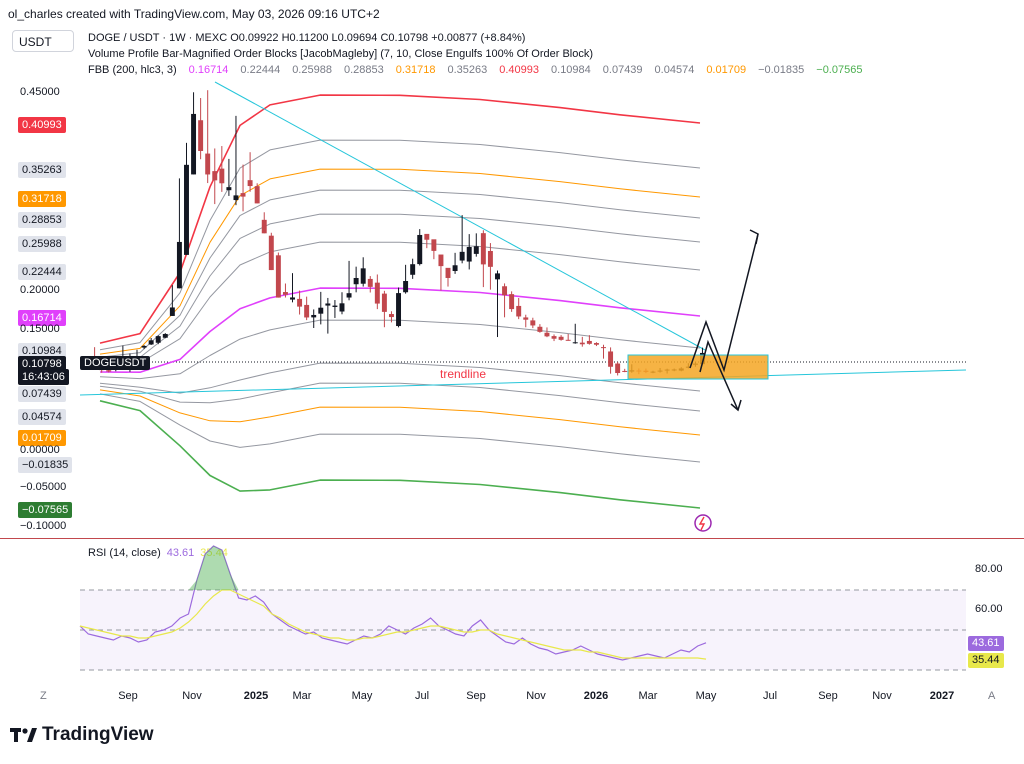  What do you see at coordinates (302, 696) in the screenshot?
I see `time-label-3: Mar` at bounding box center [302, 696].